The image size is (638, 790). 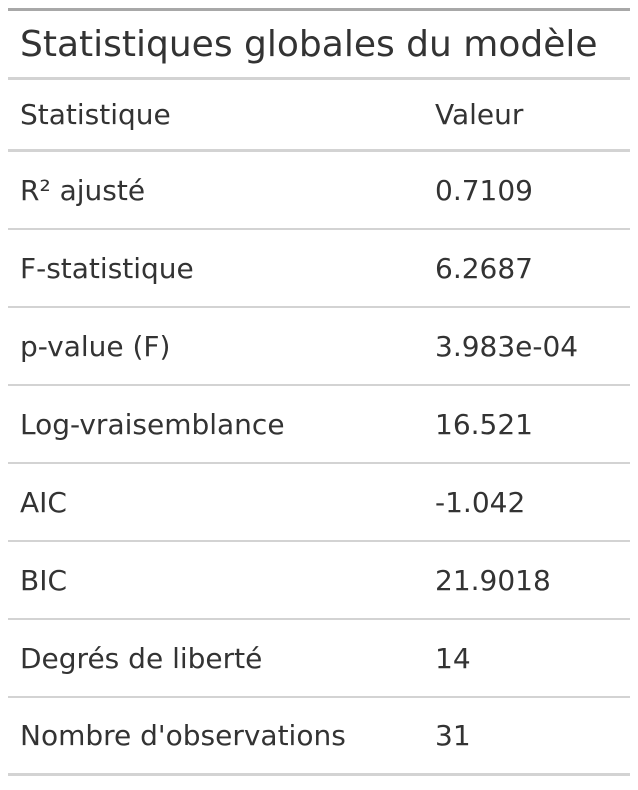 What do you see at coordinates (43, 502) in the screenshot?
I see `statistic-name: AIC` at bounding box center [43, 502].